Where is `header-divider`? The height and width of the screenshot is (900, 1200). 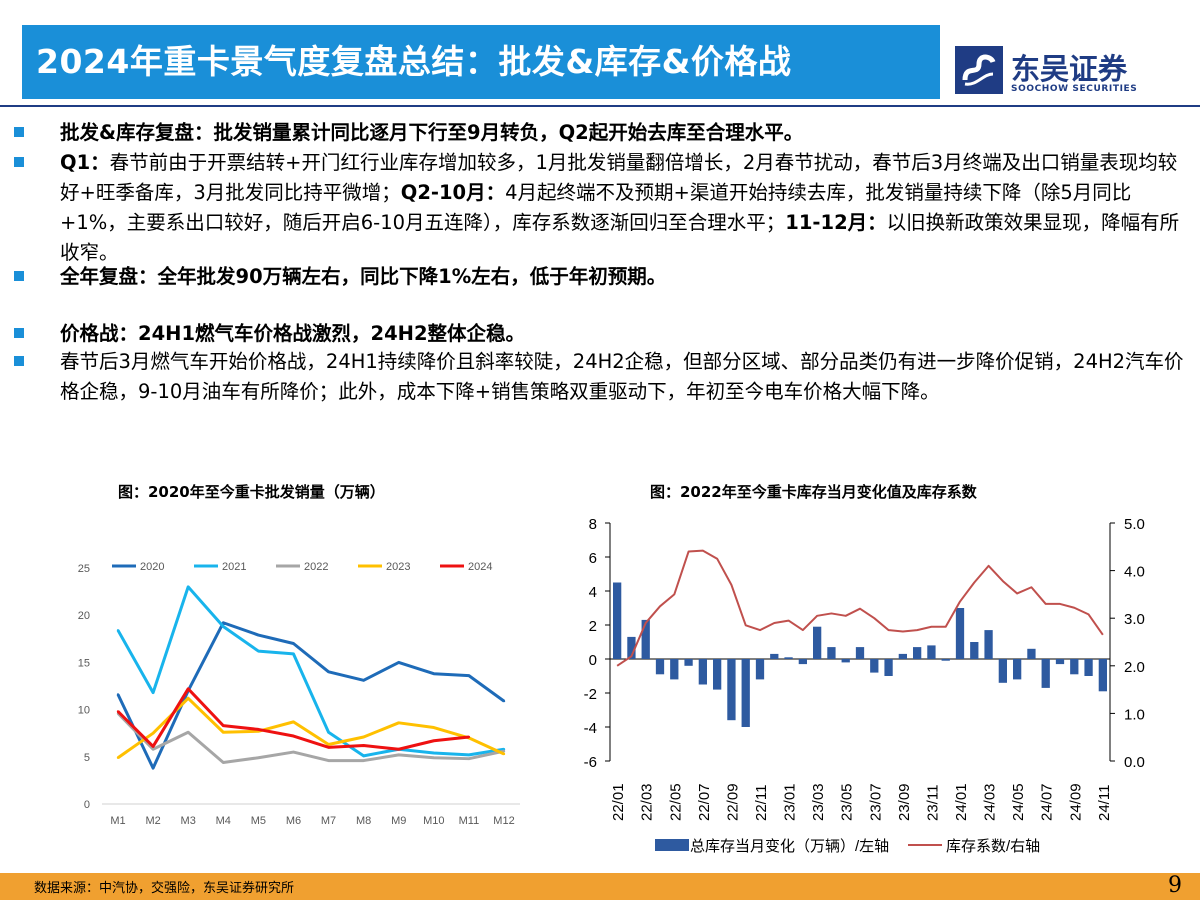
header-divider is located at coordinates (600, 106).